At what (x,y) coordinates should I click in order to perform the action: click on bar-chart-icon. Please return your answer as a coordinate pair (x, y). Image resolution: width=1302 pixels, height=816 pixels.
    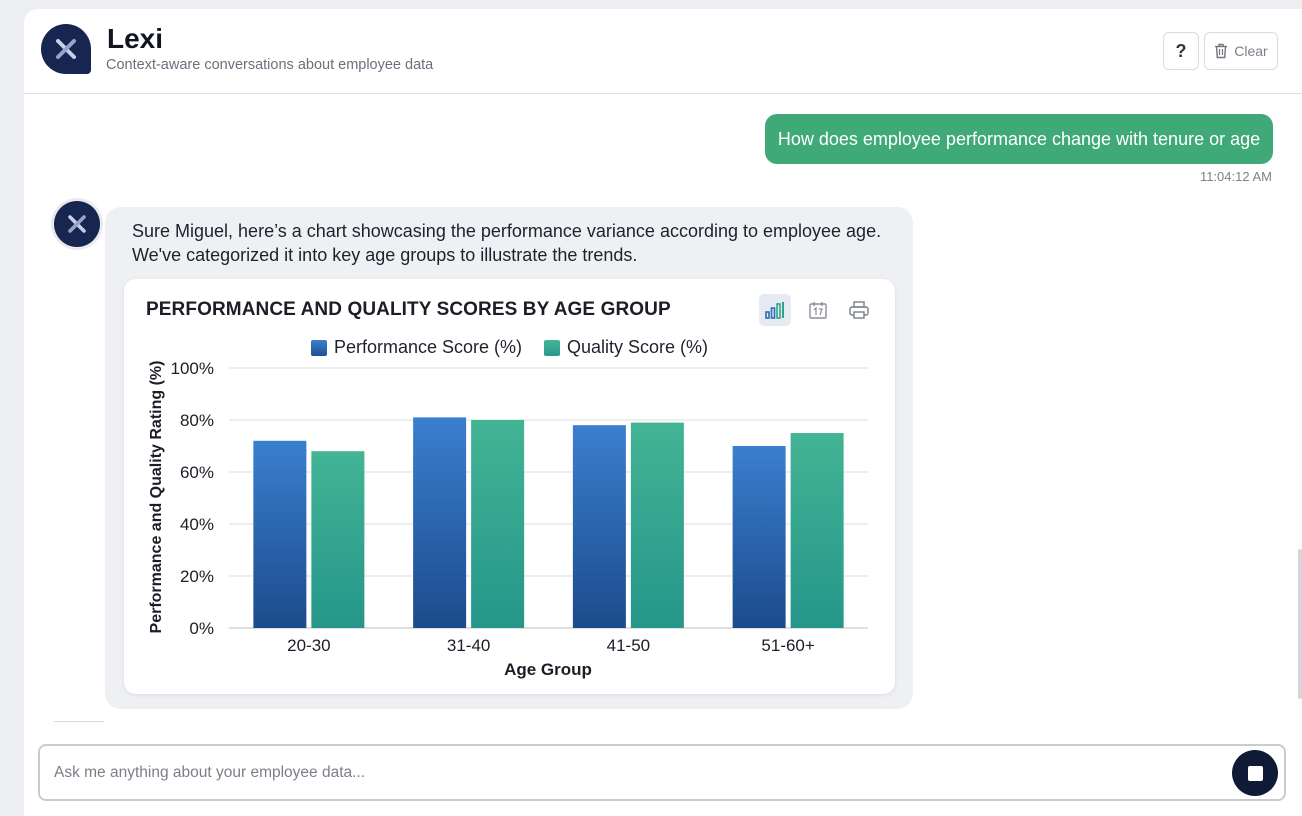
    Looking at the image, I should click on (774, 310).